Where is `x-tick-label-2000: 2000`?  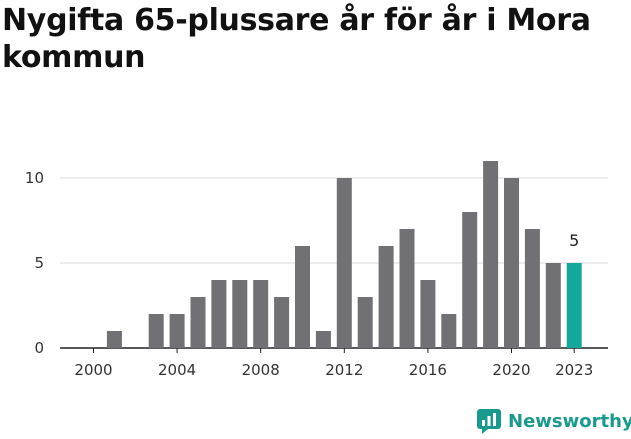
x-tick-label-2000: 2000 is located at coordinates (93, 370).